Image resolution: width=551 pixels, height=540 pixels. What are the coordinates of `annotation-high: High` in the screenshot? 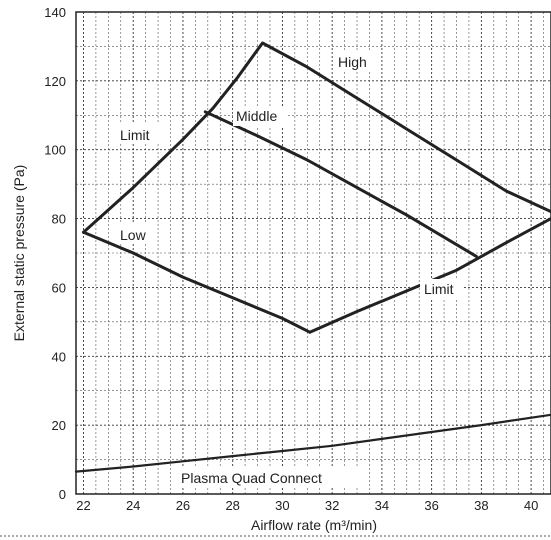 It's located at (352, 62).